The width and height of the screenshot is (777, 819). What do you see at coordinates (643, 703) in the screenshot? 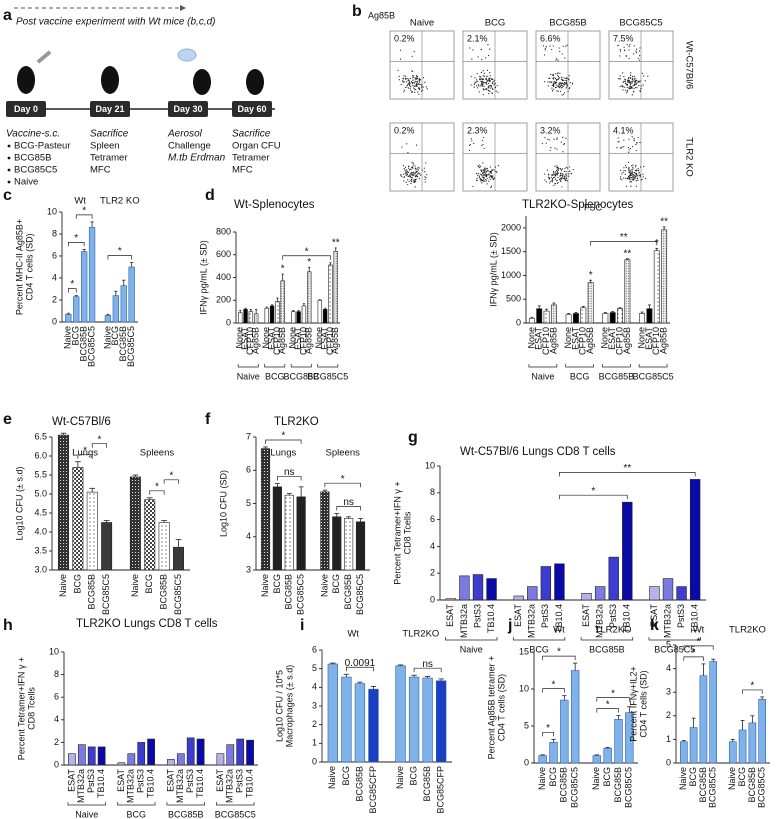
I see `y-axis-label: CD4 T cells (SD)` at bounding box center [643, 703].